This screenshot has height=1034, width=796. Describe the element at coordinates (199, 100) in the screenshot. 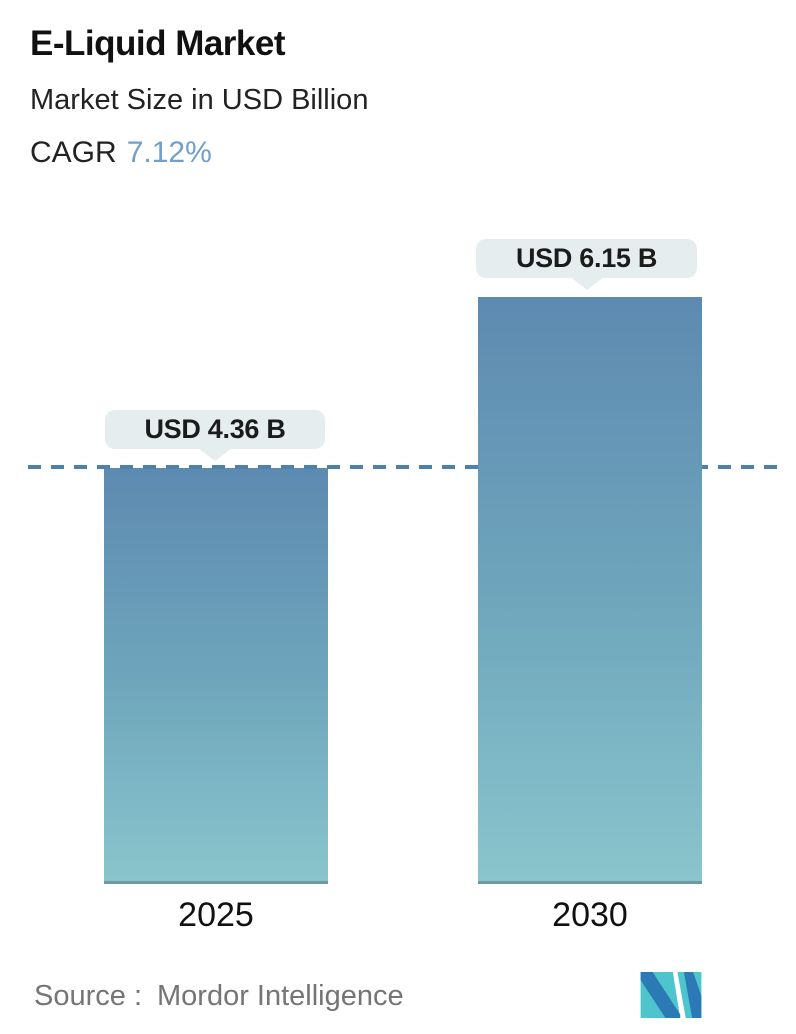

I see `chart-subtitle: Market Size in USD Billion` at that location.